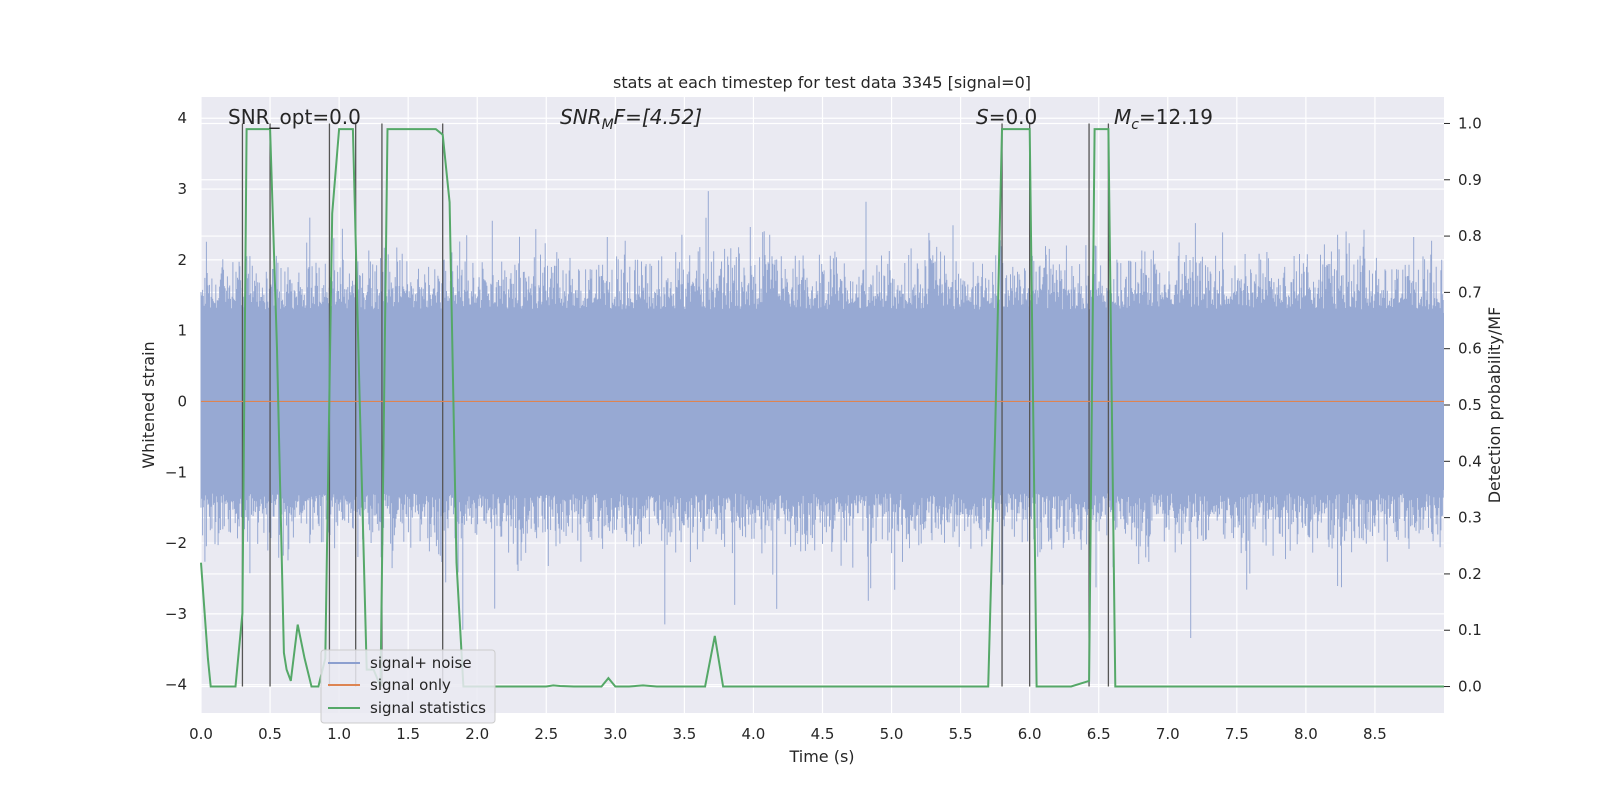  What do you see at coordinates (477, 734) in the screenshot?
I see `x-tick-label: 2.0` at bounding box center [477, 734].